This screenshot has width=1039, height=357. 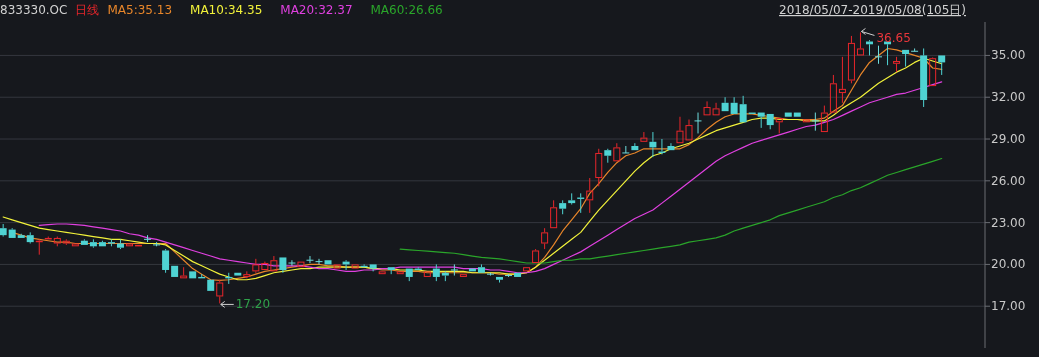 What do you see at coordinates (1008, 264) in the screenshot?
I see `y-tick-label: 20.00` at bounding box center [1008, 264].